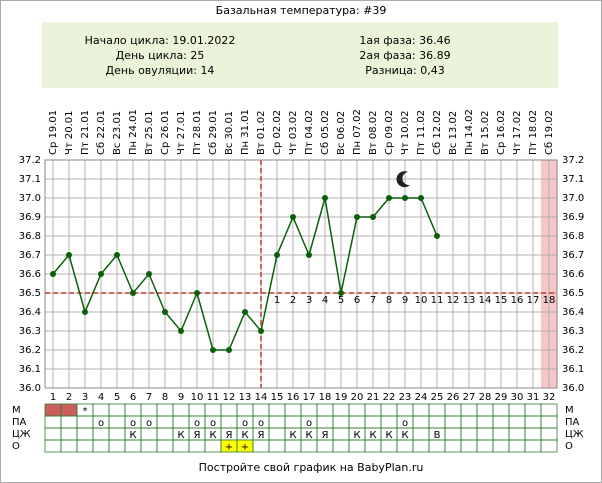  Describe the element at coordinates (277, 300) in the screenshot. I see `luteal-day: 1` at that location.